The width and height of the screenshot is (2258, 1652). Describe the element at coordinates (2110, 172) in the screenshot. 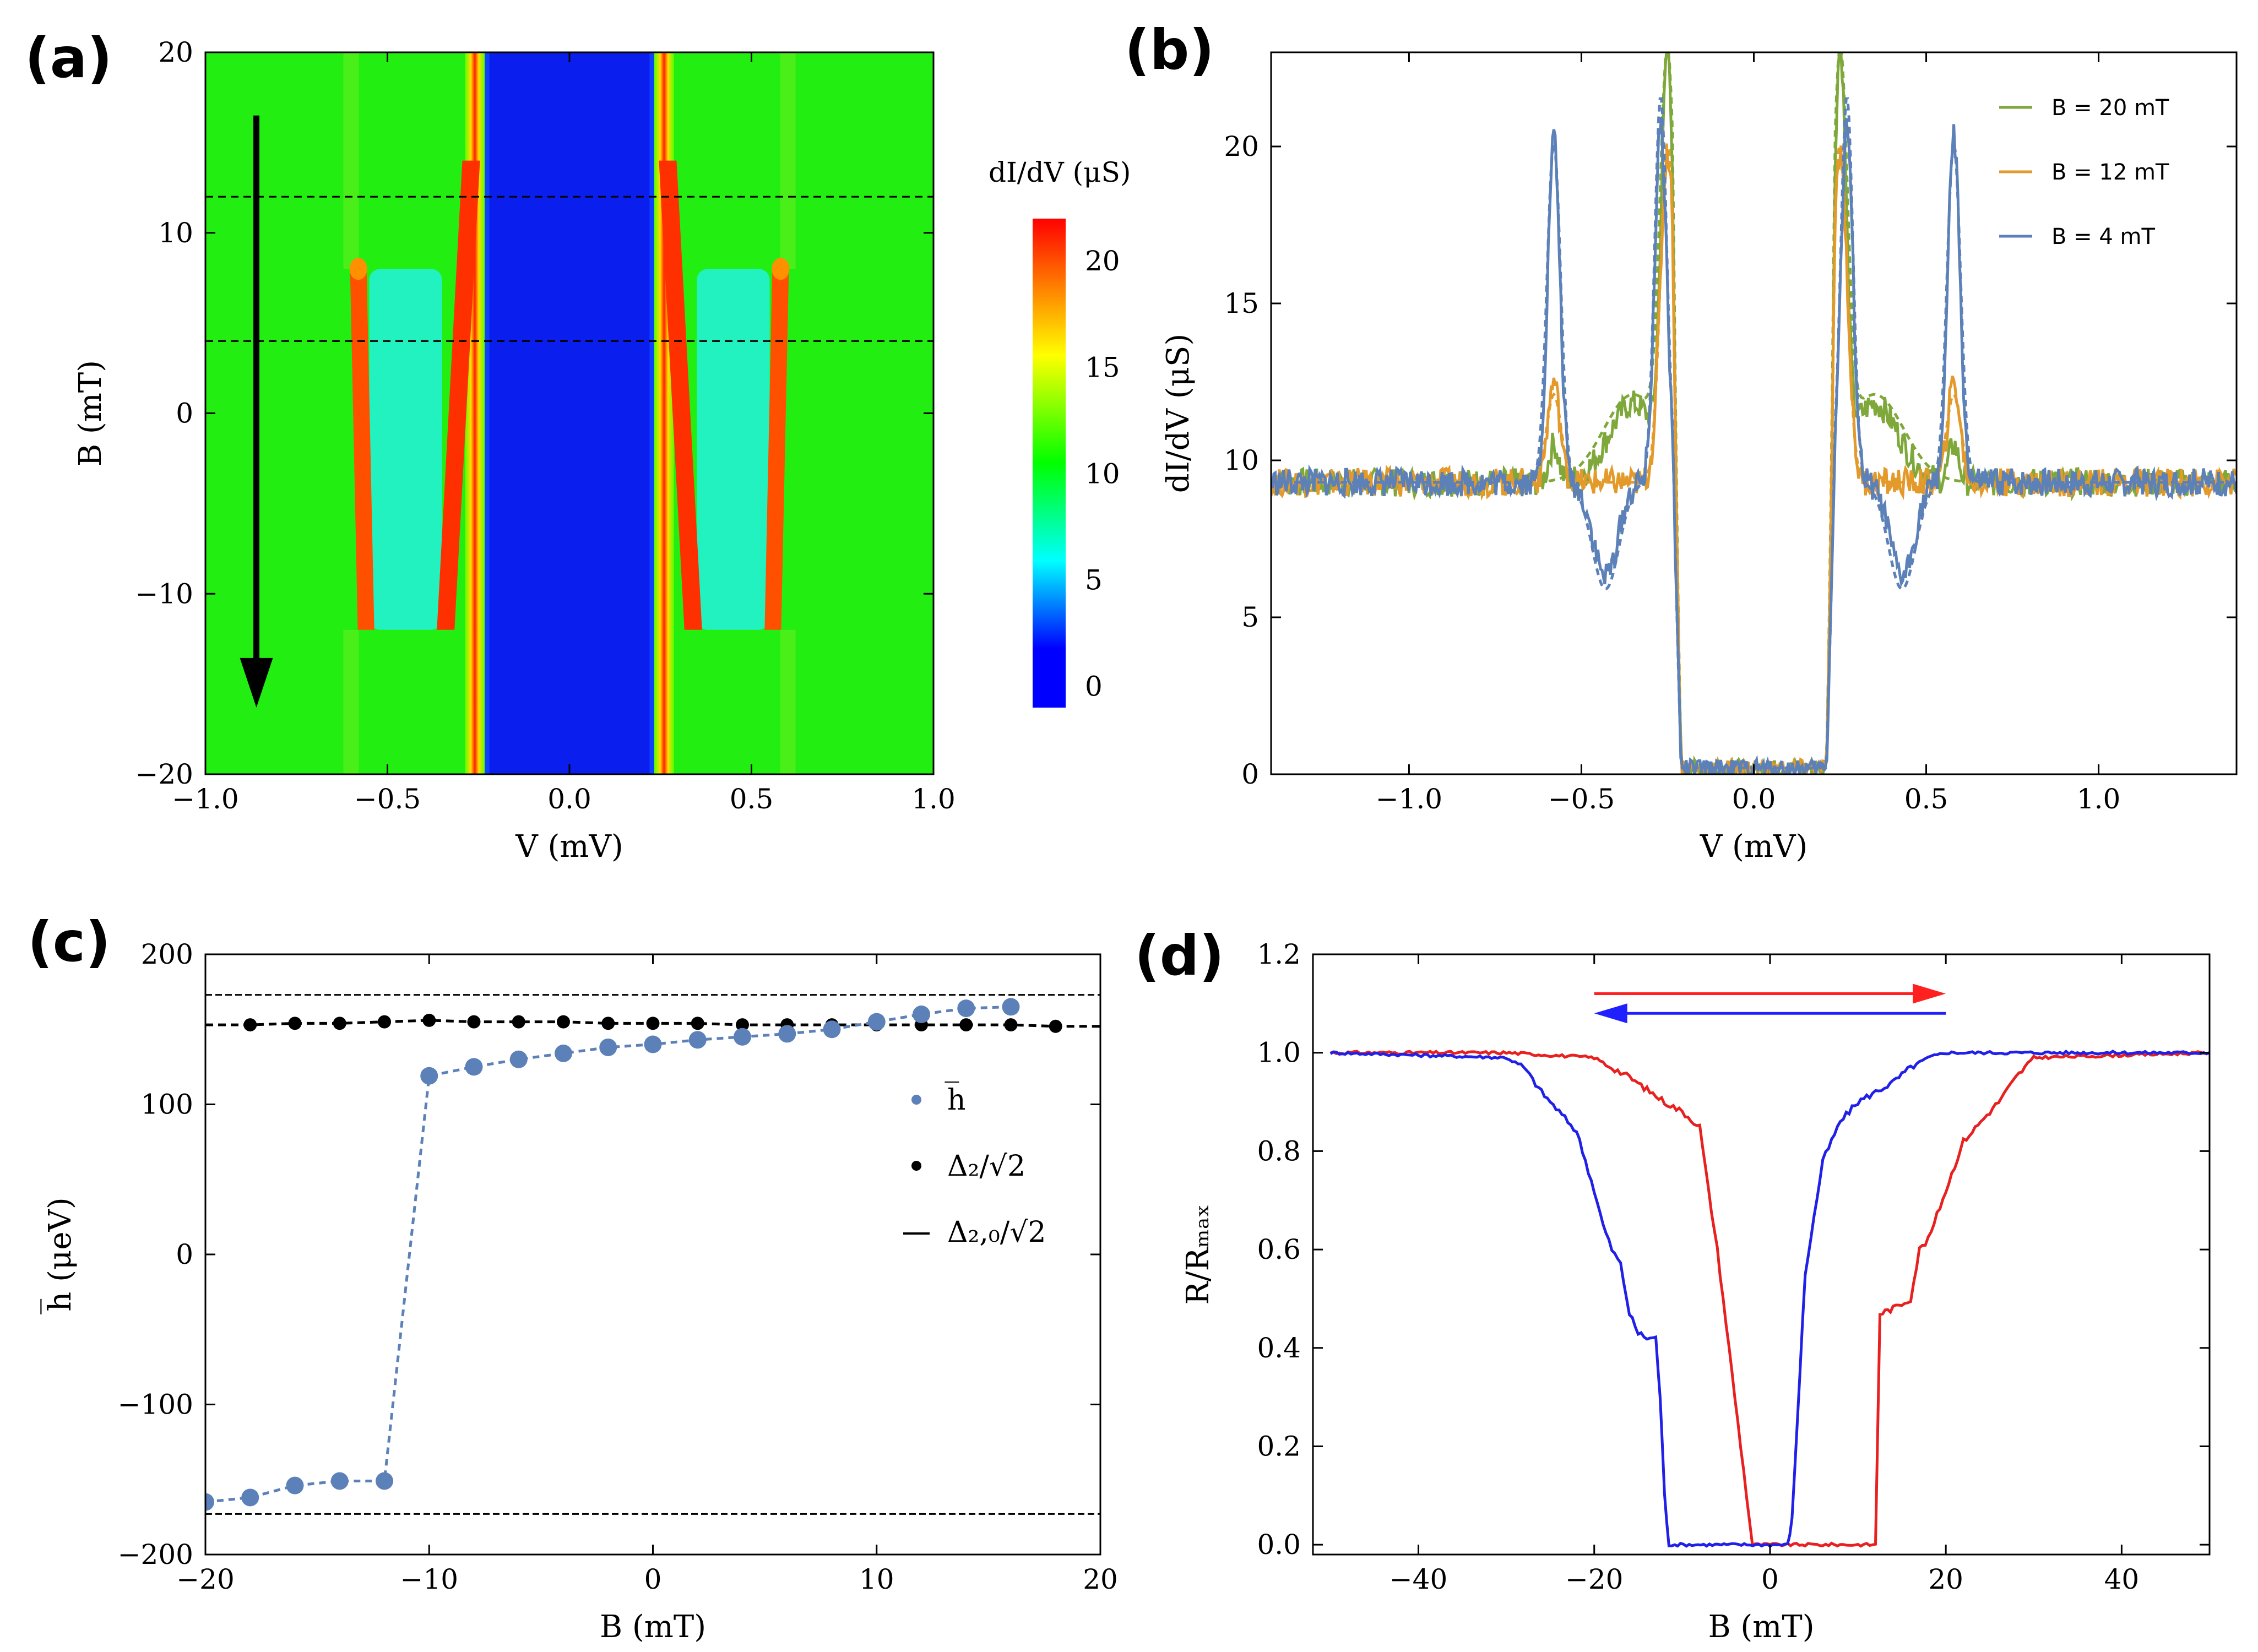

I see `legend-label-1: B = 12 mT` at that location.